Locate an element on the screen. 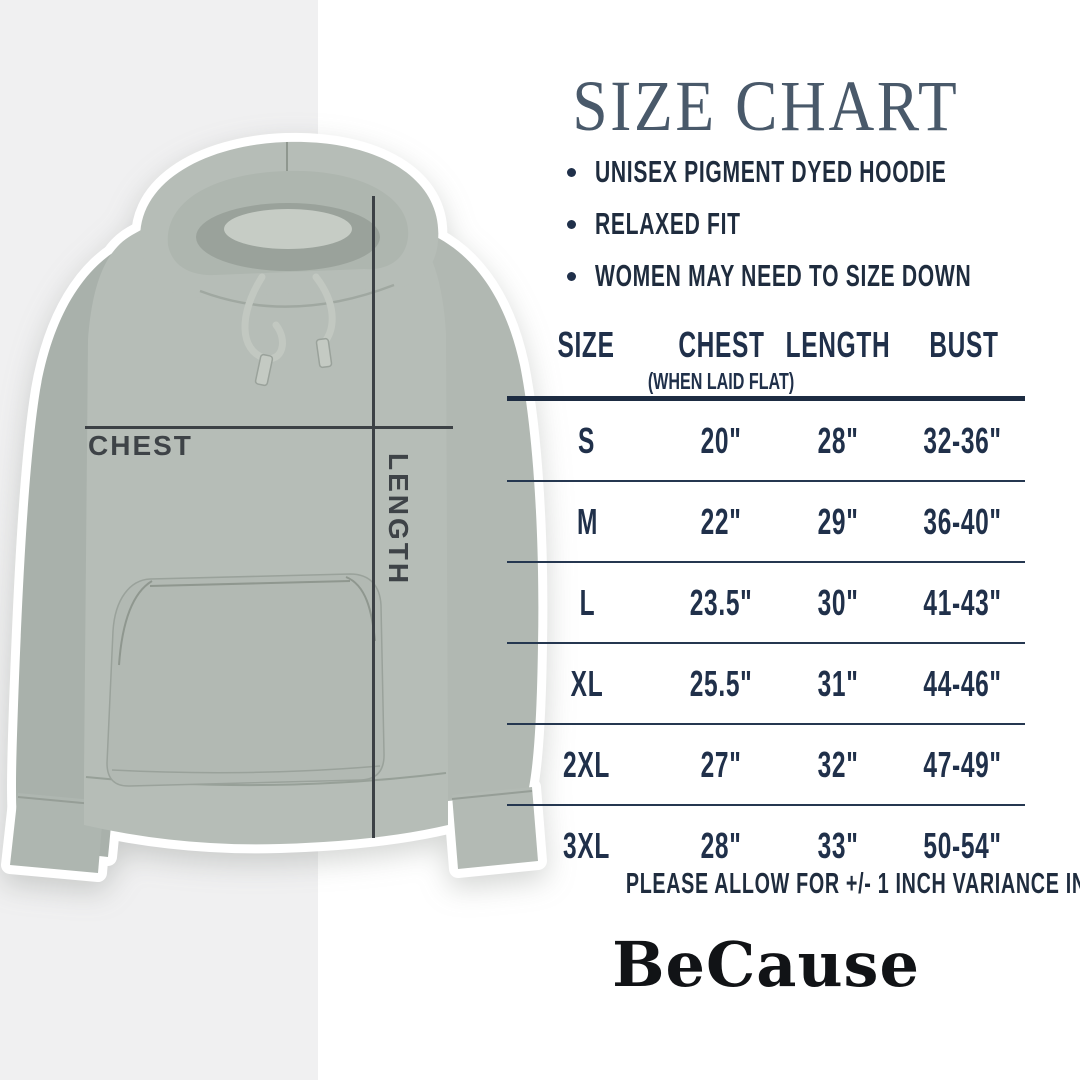 This screenshot has width=1080, height=1080. cell-chest: 25.5" is located at coordinates (721, 683).